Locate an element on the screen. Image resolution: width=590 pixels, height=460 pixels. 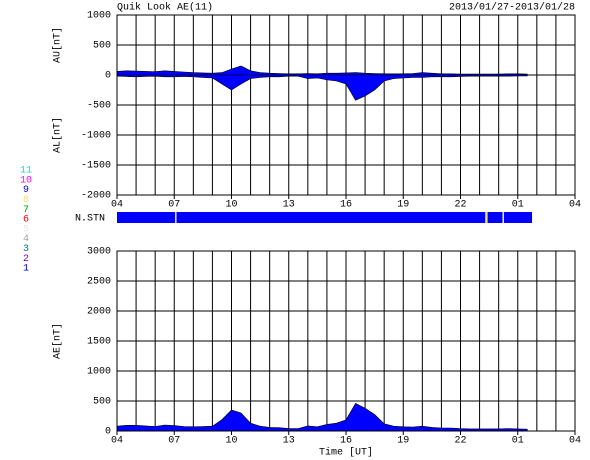
station-legend-label: 5 is located at coordinates (26, 229).